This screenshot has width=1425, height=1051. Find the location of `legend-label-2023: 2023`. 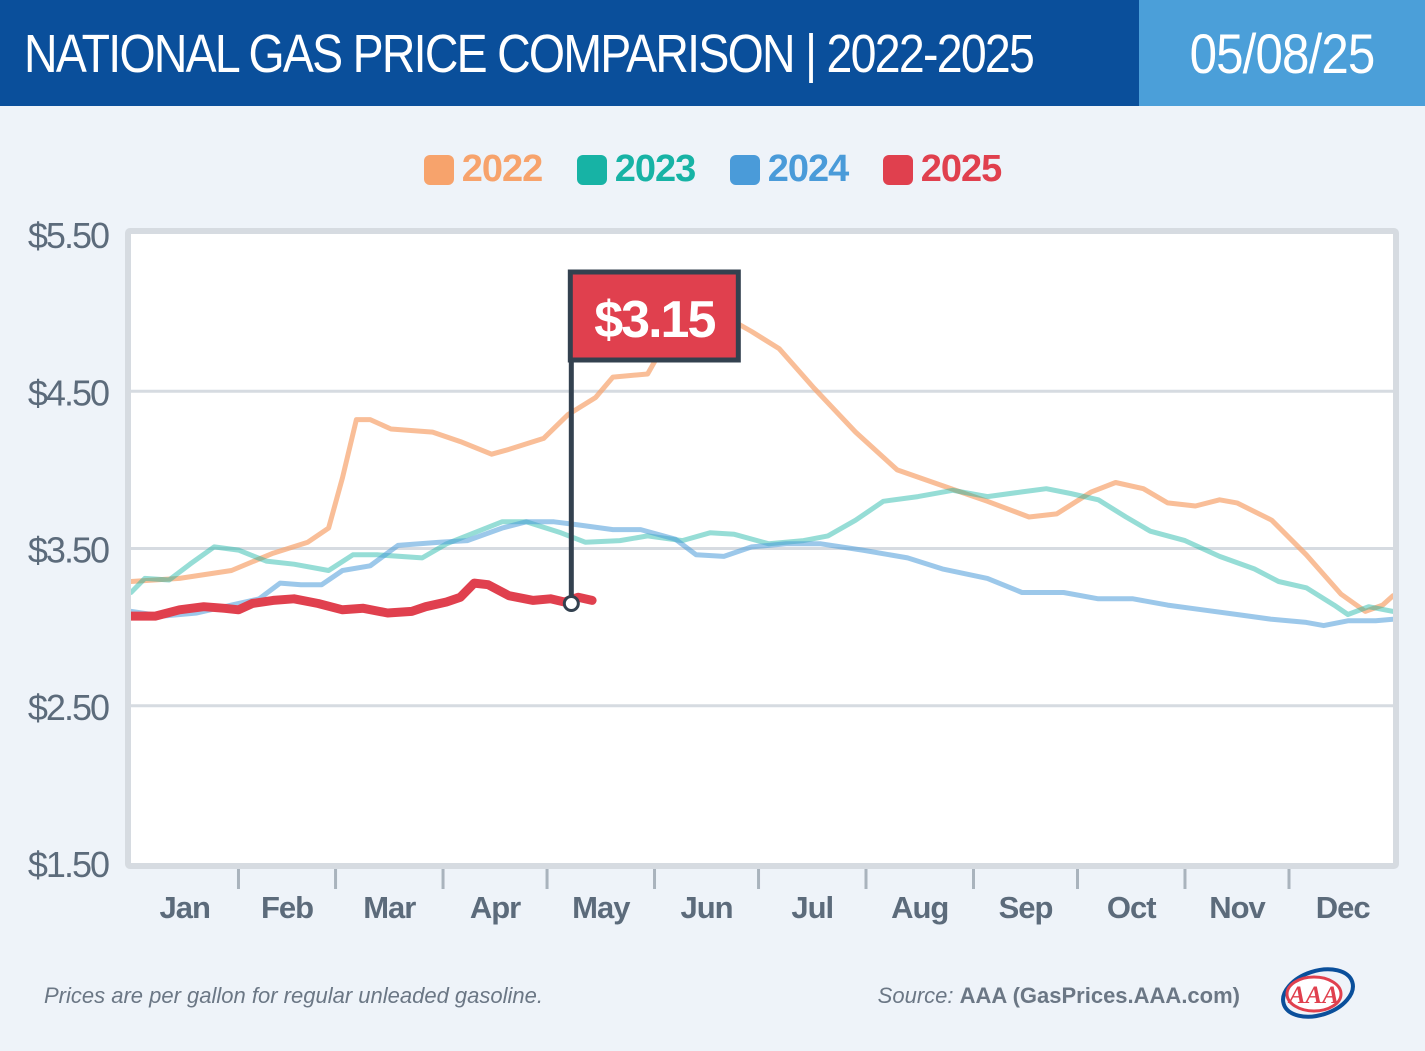

legend-label-2023: 2023 is located at coordinates (655, 169).